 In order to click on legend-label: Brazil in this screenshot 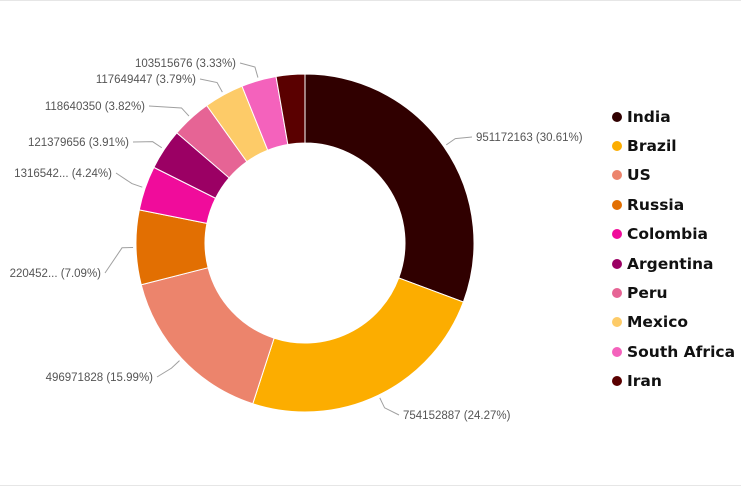, I will do `click(652, 146)`.